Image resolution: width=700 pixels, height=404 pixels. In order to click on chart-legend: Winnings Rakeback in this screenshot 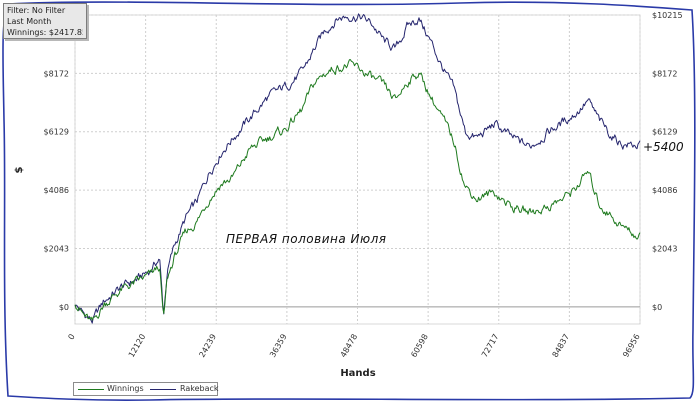, I will do `click(146, 389)`.